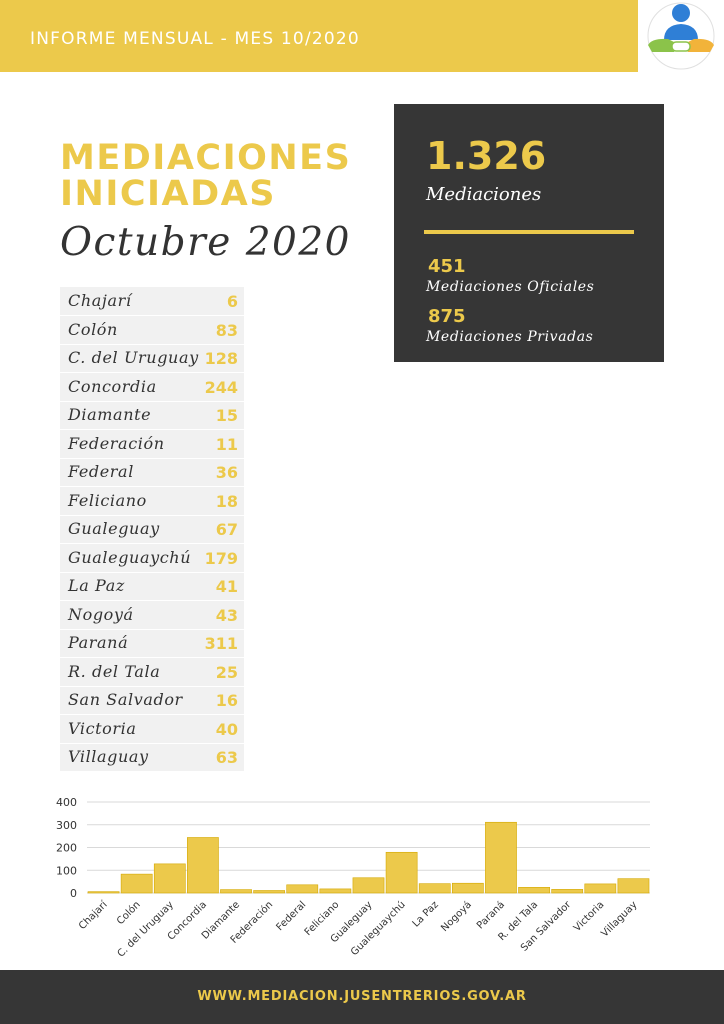 The image size is (724, 1024). Describe the element at coordinates (152, 301) in the screenshot. I see `table-row: Chajarí 6` at that location.